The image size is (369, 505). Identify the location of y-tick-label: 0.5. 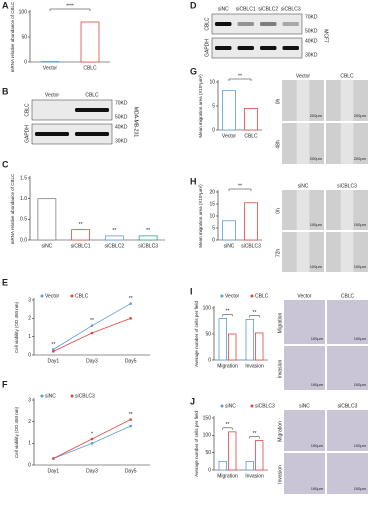
(23, 220).